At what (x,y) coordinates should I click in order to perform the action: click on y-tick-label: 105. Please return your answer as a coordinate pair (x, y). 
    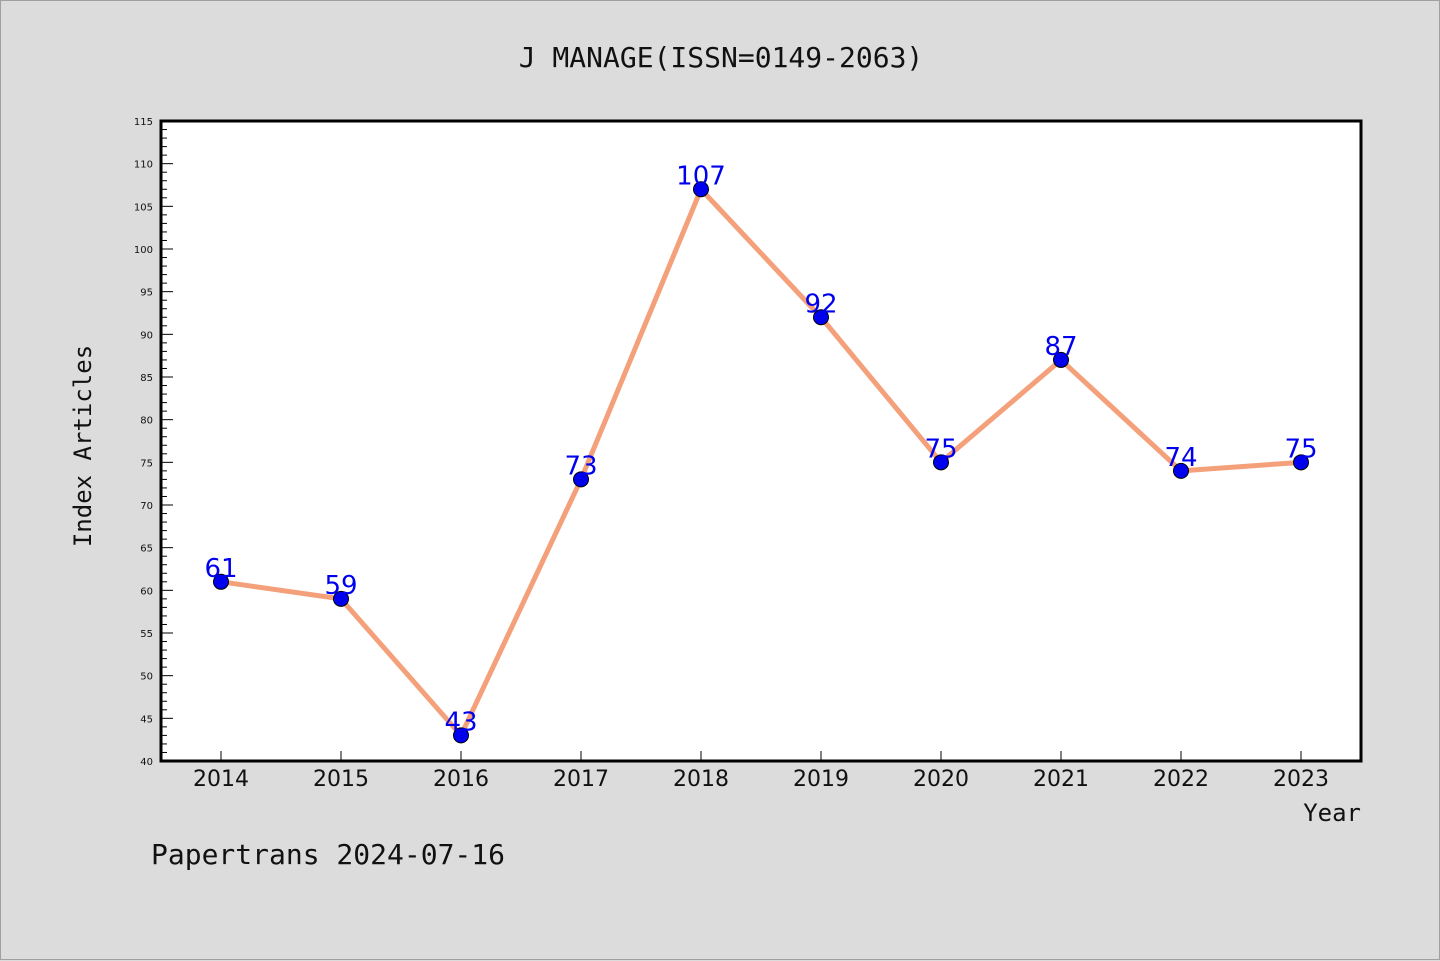
    Looking at the image, I should click on (143, 207).